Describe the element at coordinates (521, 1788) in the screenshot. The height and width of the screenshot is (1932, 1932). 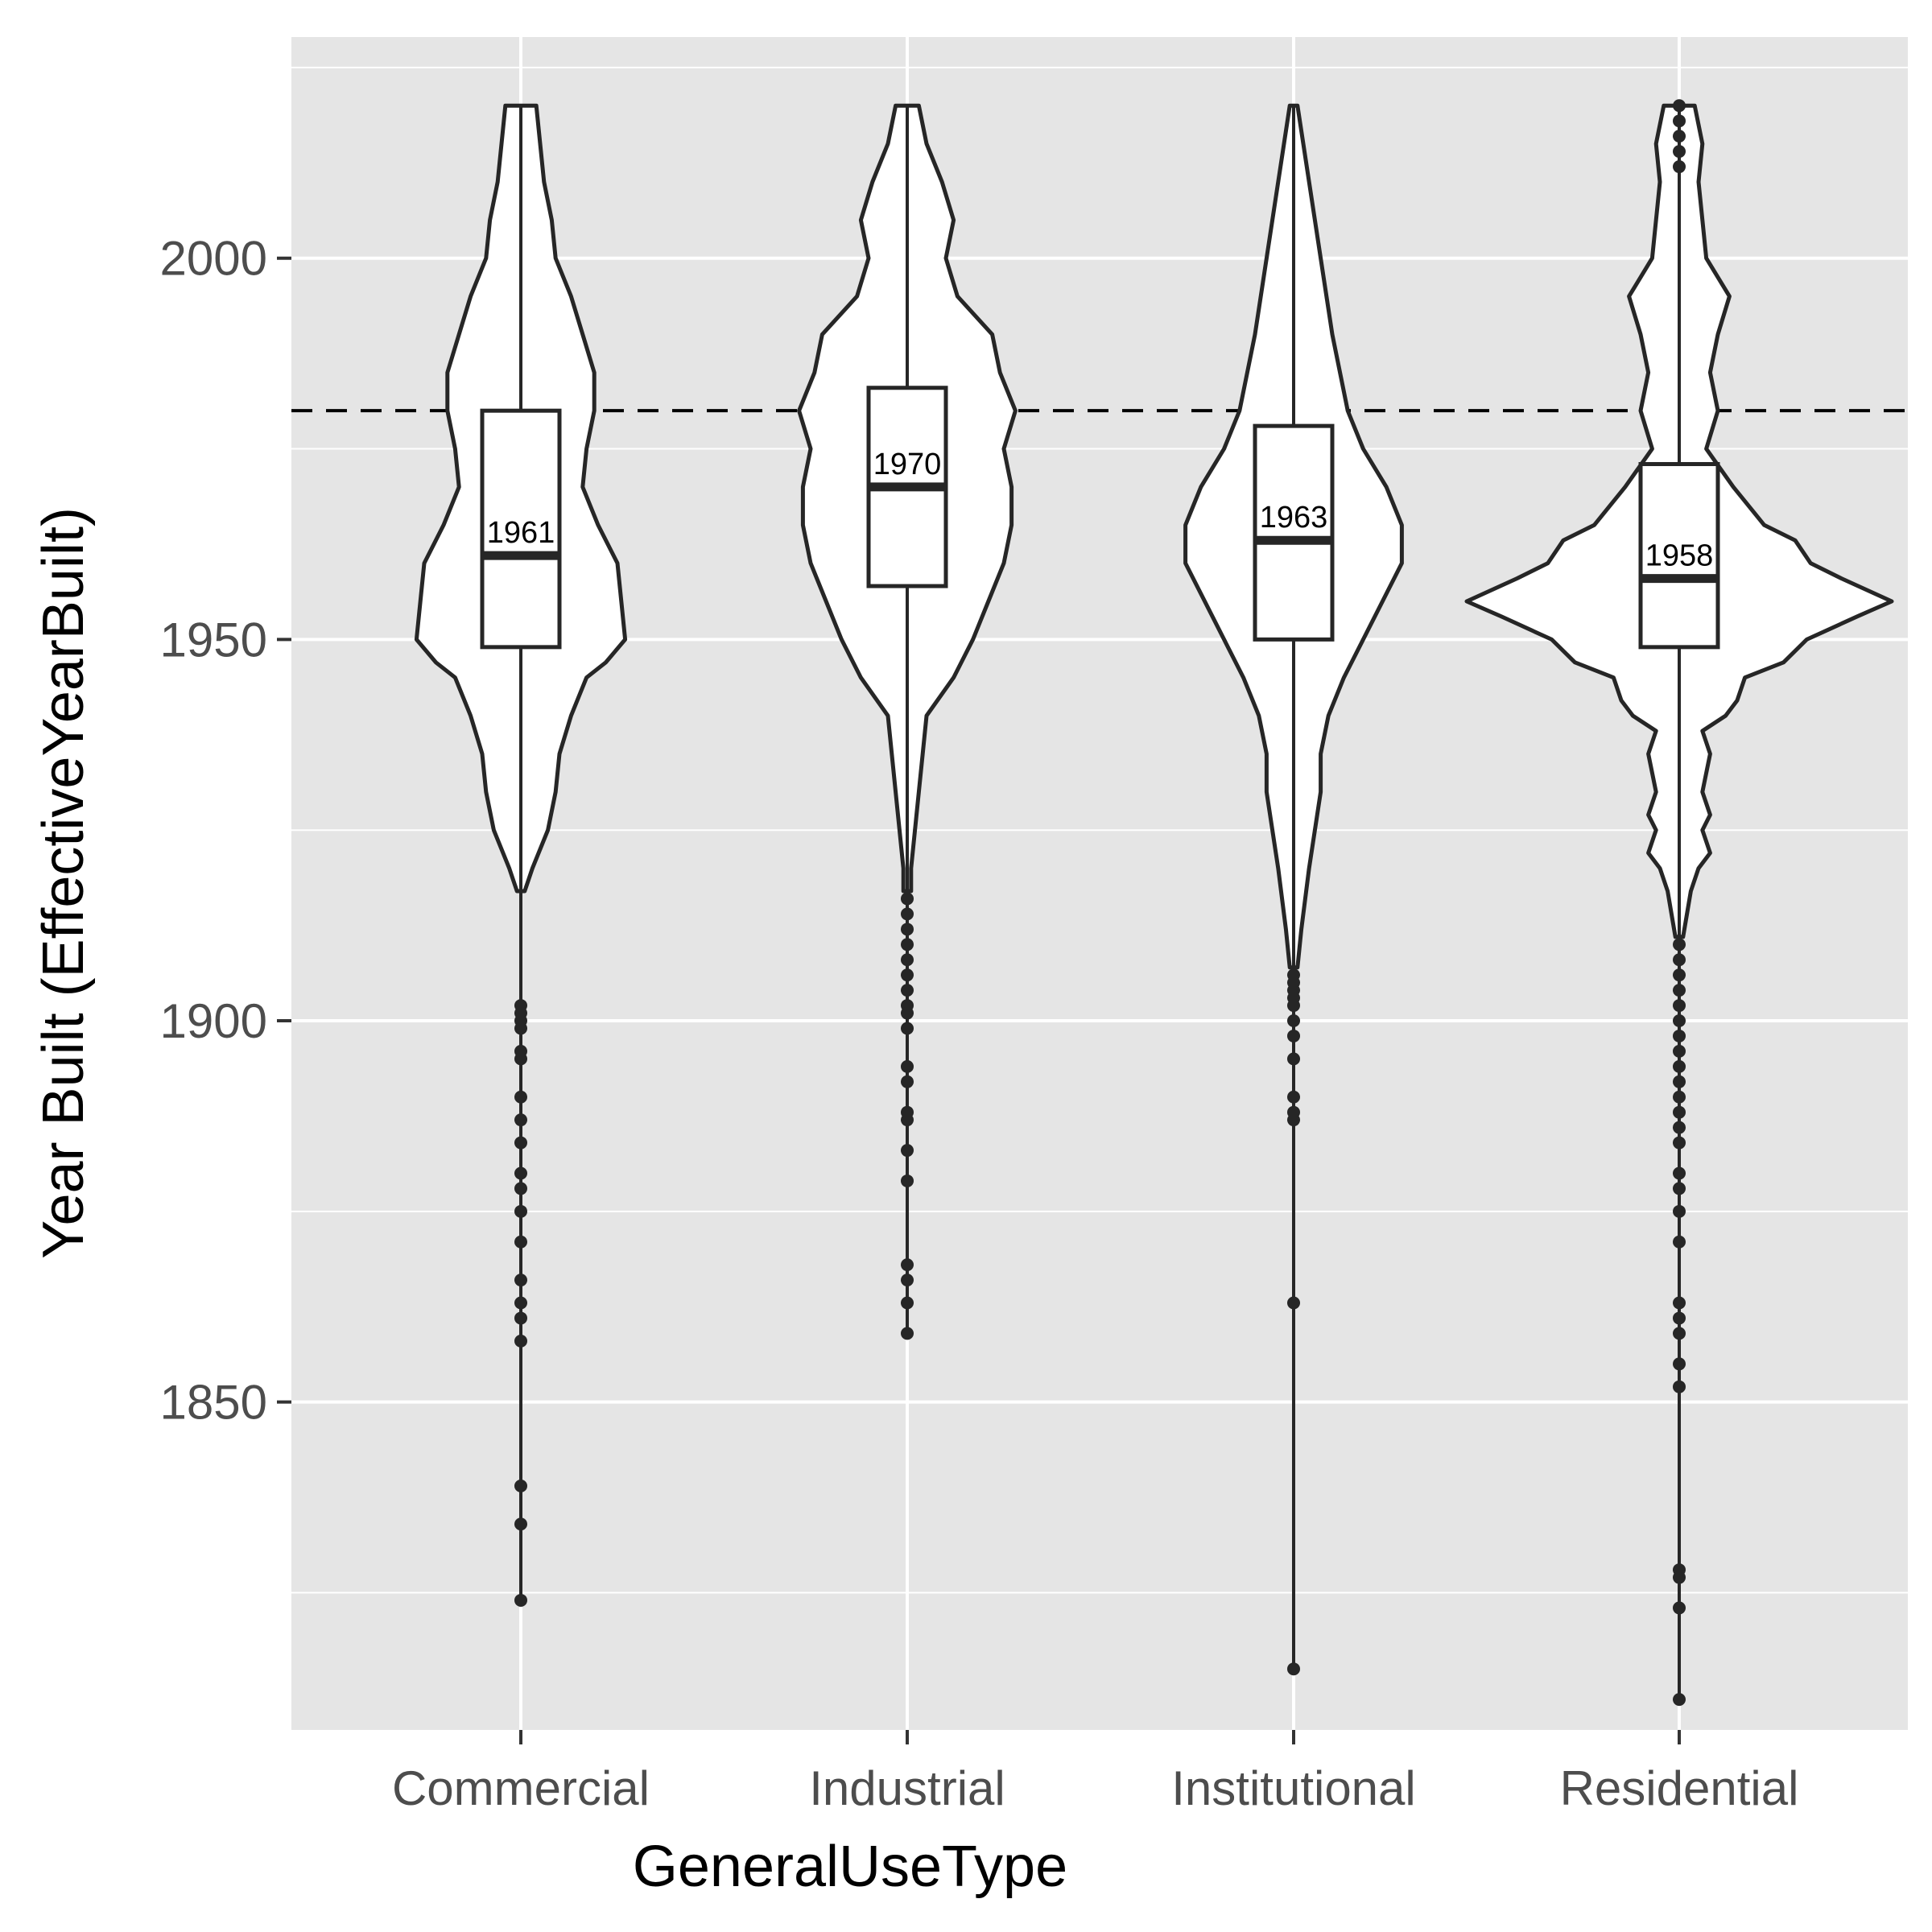
I see `x-tick-label: Commercial` at that location.